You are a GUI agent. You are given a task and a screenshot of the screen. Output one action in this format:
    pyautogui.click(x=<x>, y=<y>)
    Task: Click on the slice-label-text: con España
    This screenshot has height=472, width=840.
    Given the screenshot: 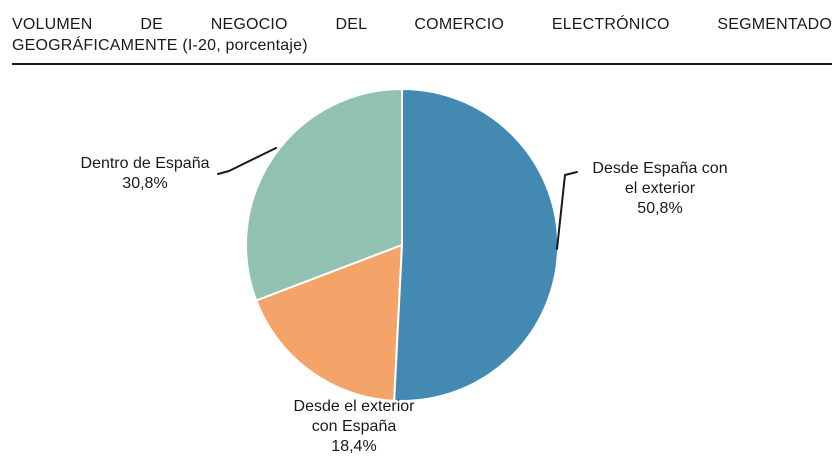 What is the action you would take?
    pyautogui.click(x=354, y=426)
    